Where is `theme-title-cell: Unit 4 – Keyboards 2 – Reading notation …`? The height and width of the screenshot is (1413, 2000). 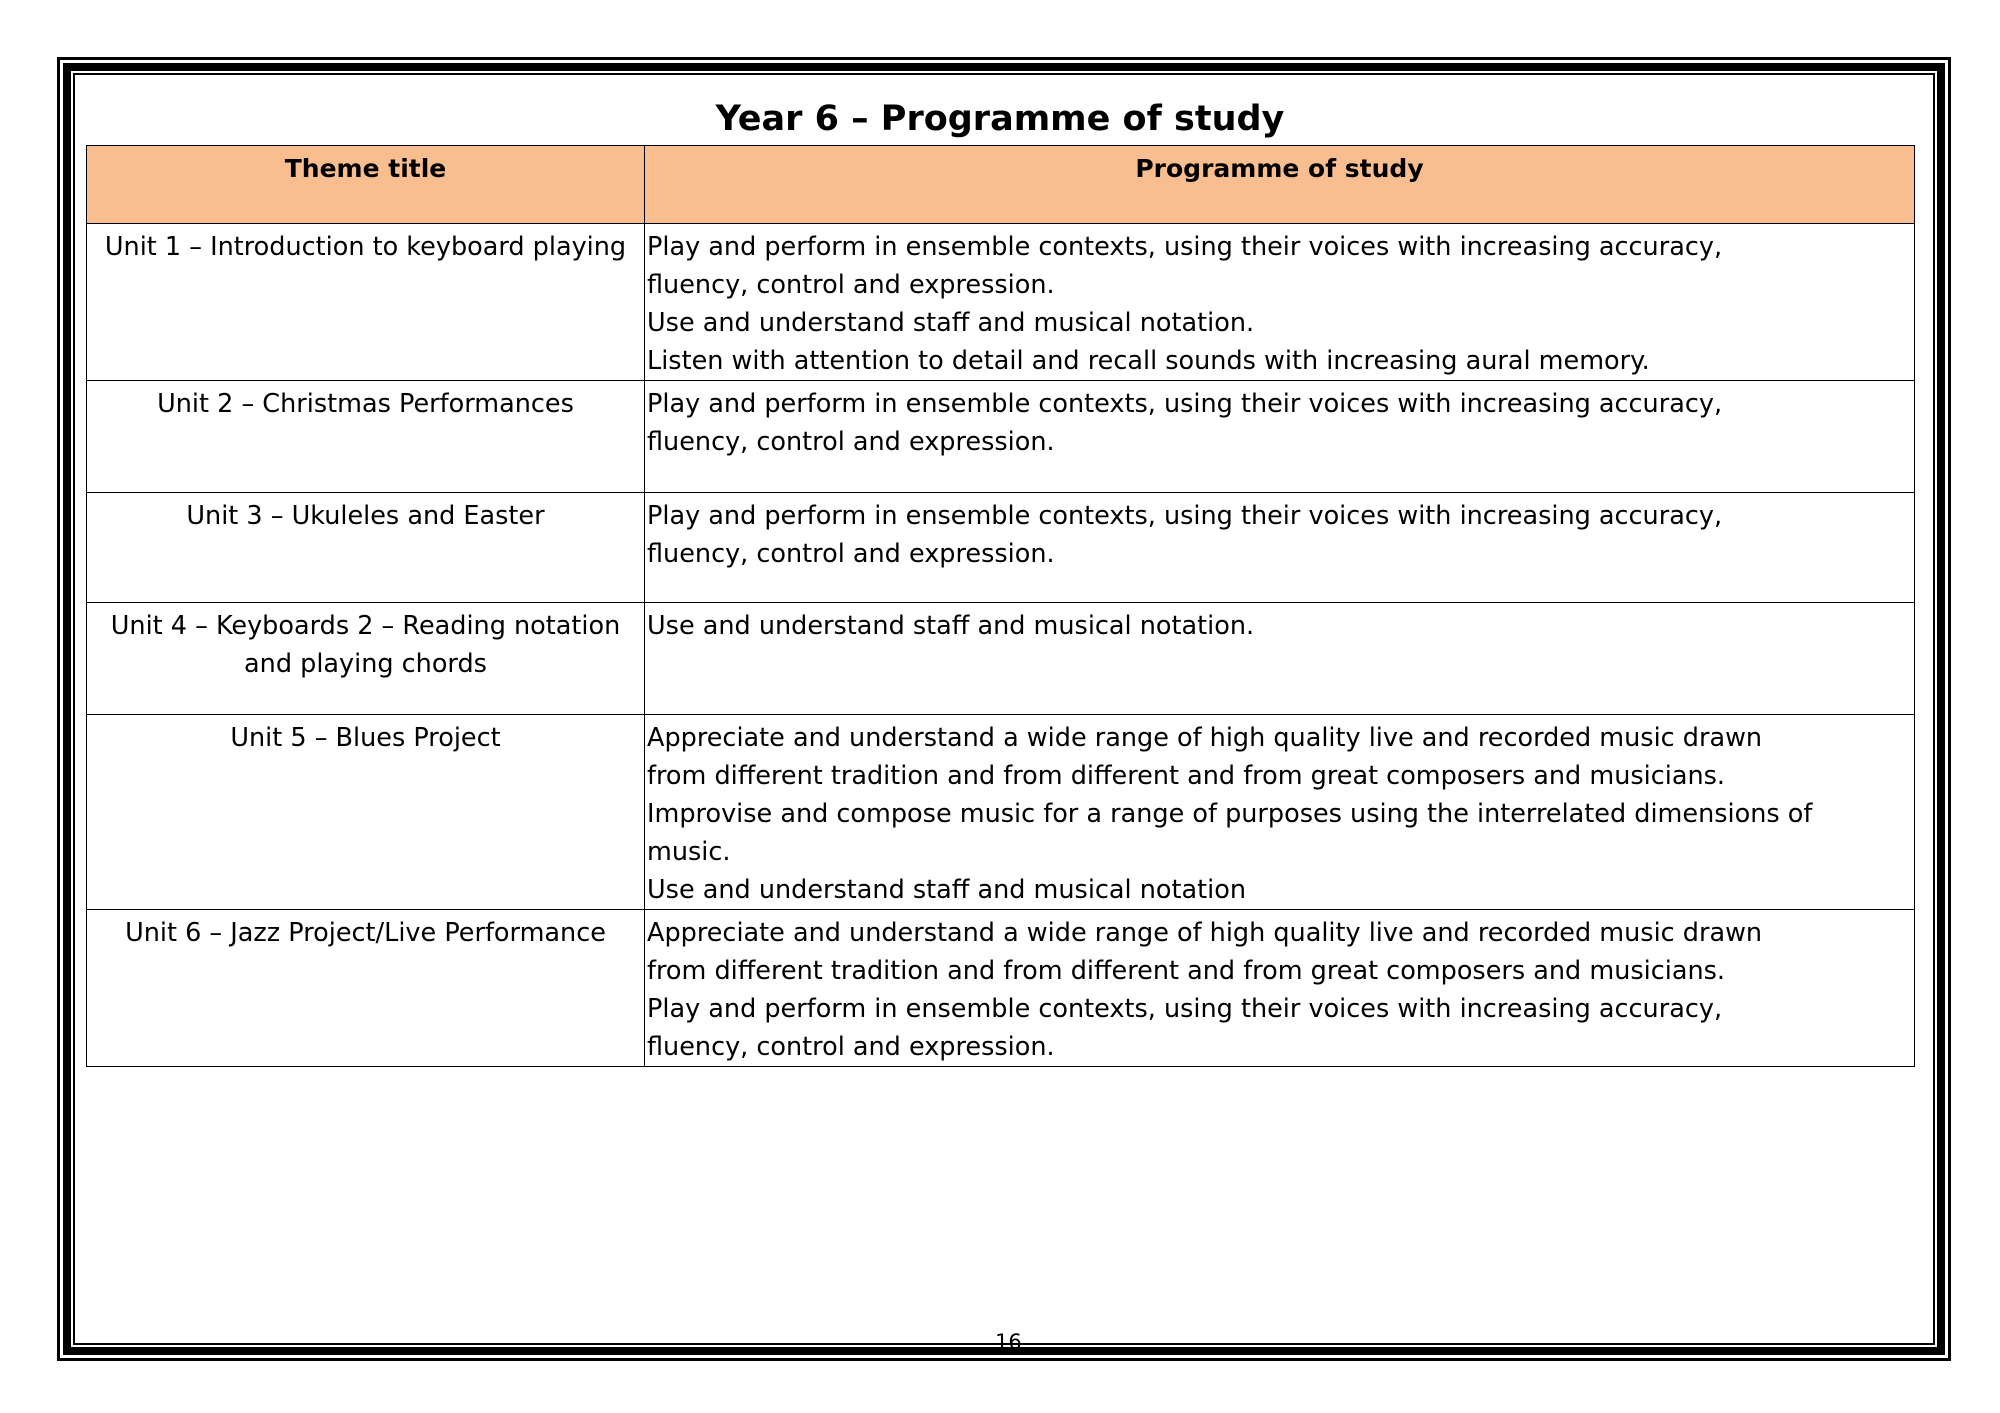 theme-title-cell: Unit 4 – Keyboards 2 – Reading notation … is located at coordinates (365, 658).